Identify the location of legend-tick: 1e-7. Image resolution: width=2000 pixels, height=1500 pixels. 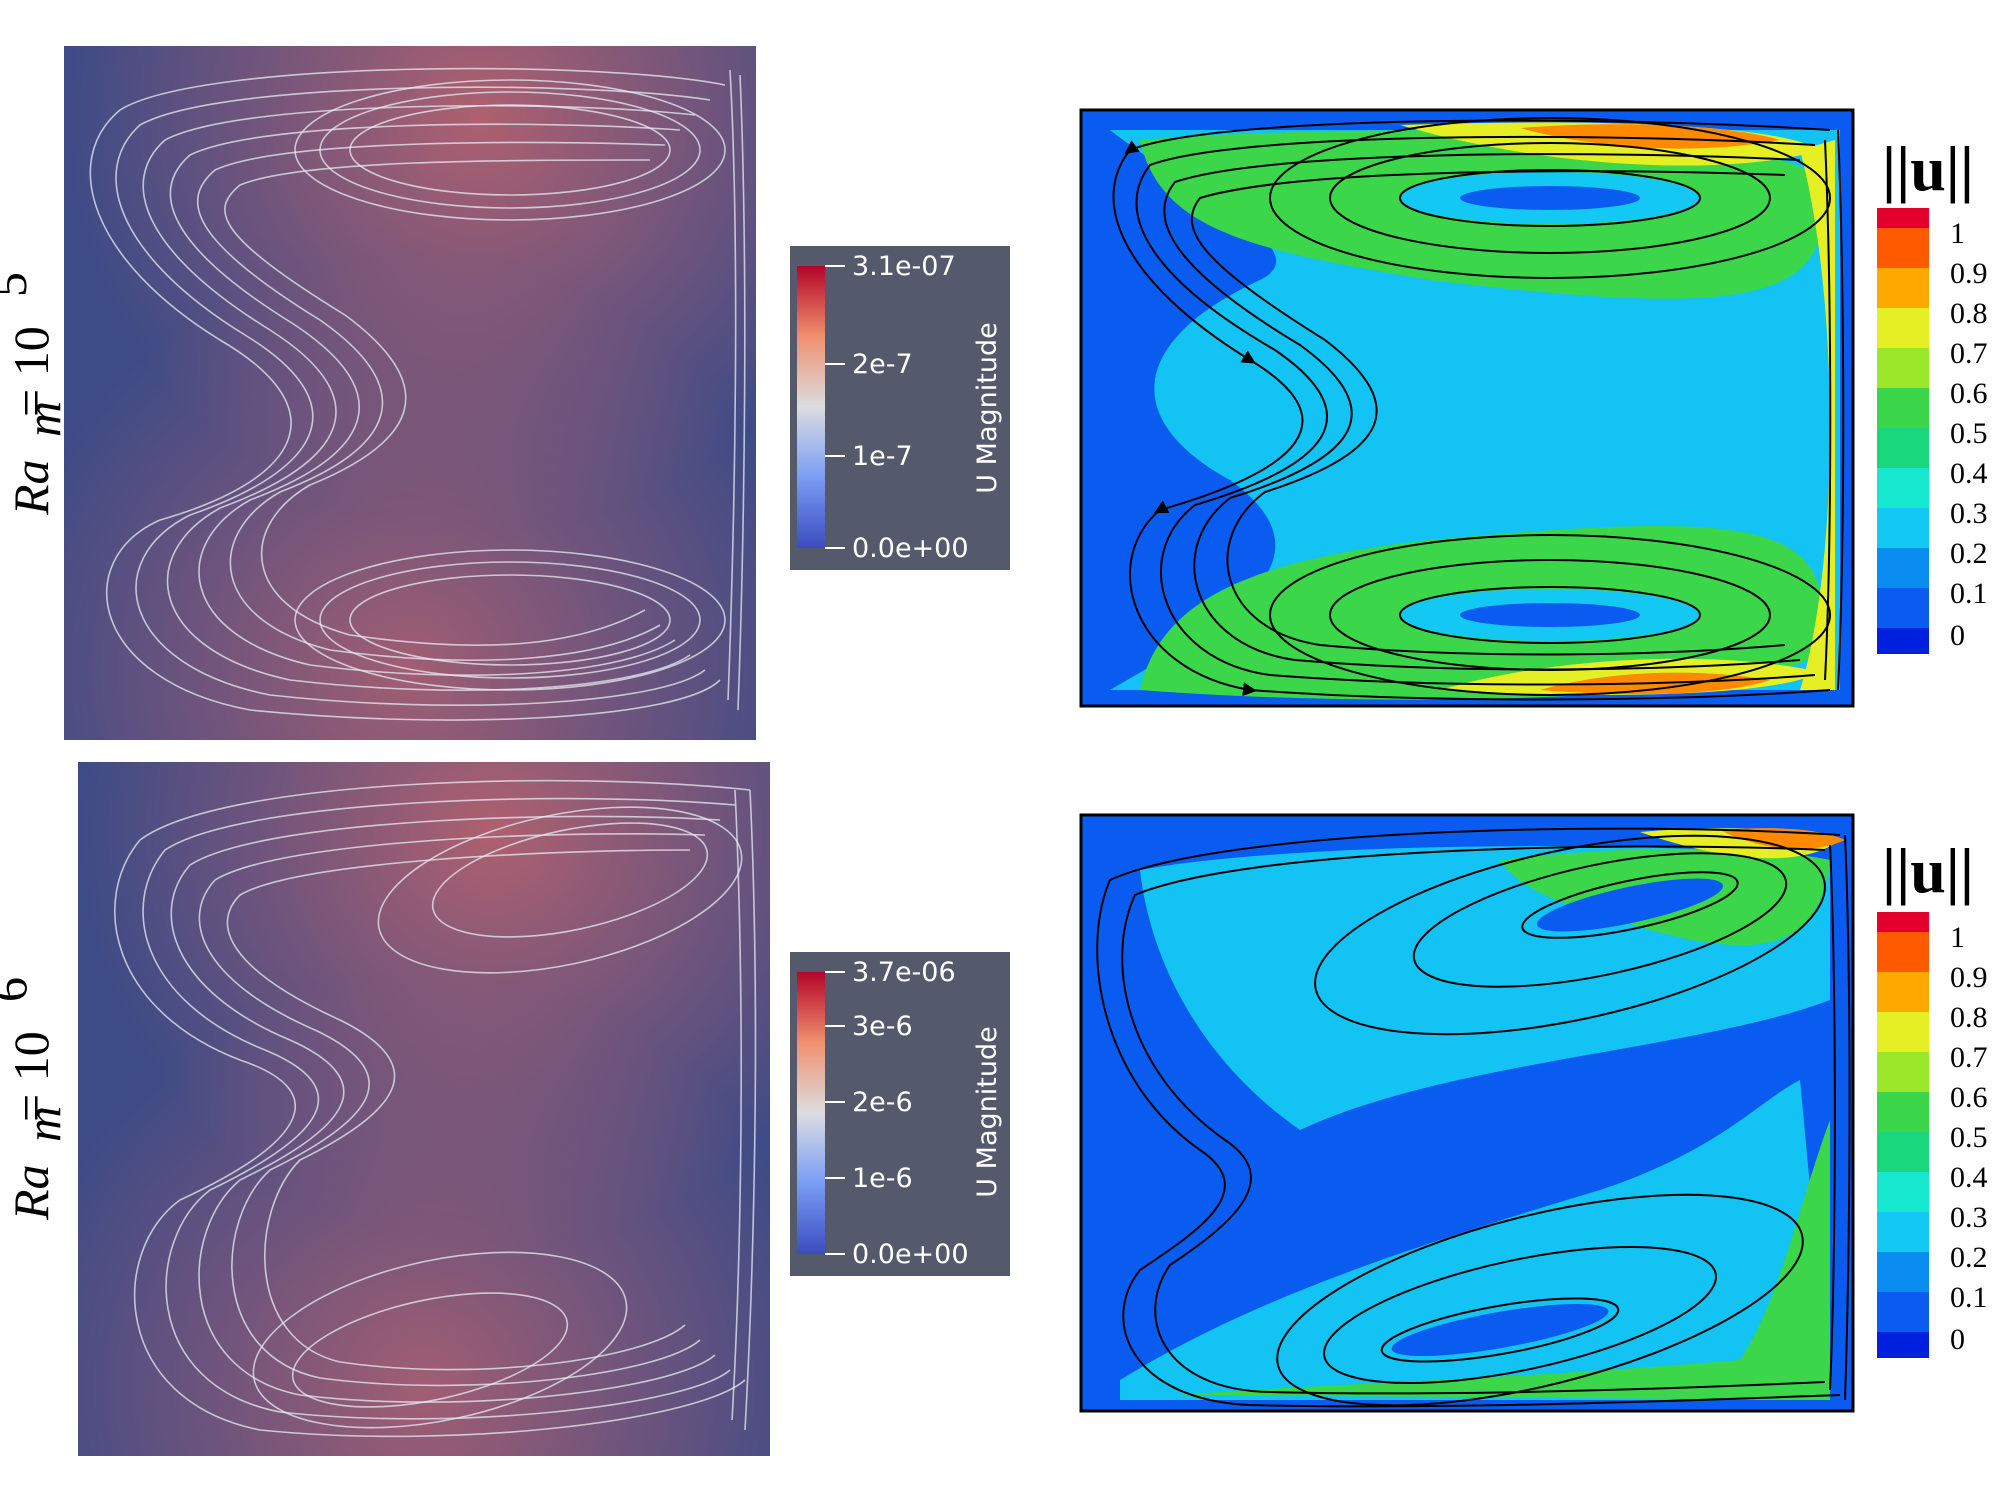
(882, 456).